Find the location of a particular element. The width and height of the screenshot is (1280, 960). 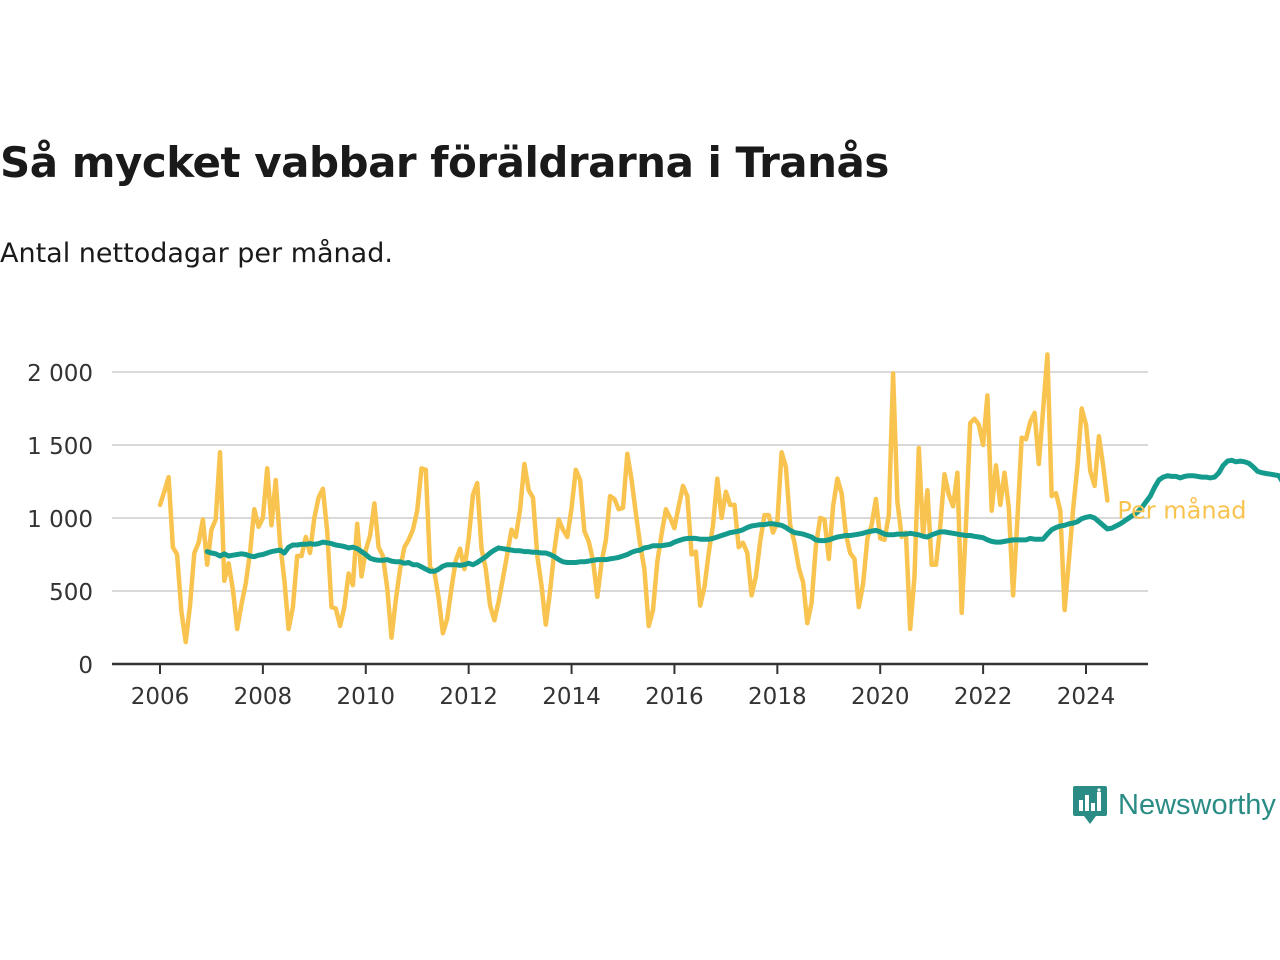

x-tick-label: 2008 is located at coordinates (263, 697).